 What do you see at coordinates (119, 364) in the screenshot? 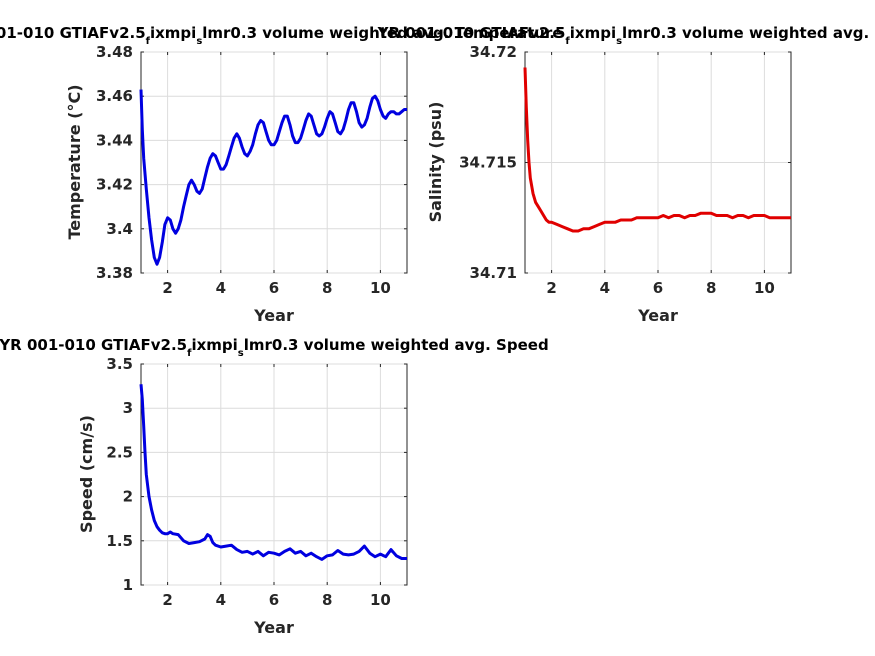
I see `y-tick-label: 3.5` at bounding box center [119, 364].